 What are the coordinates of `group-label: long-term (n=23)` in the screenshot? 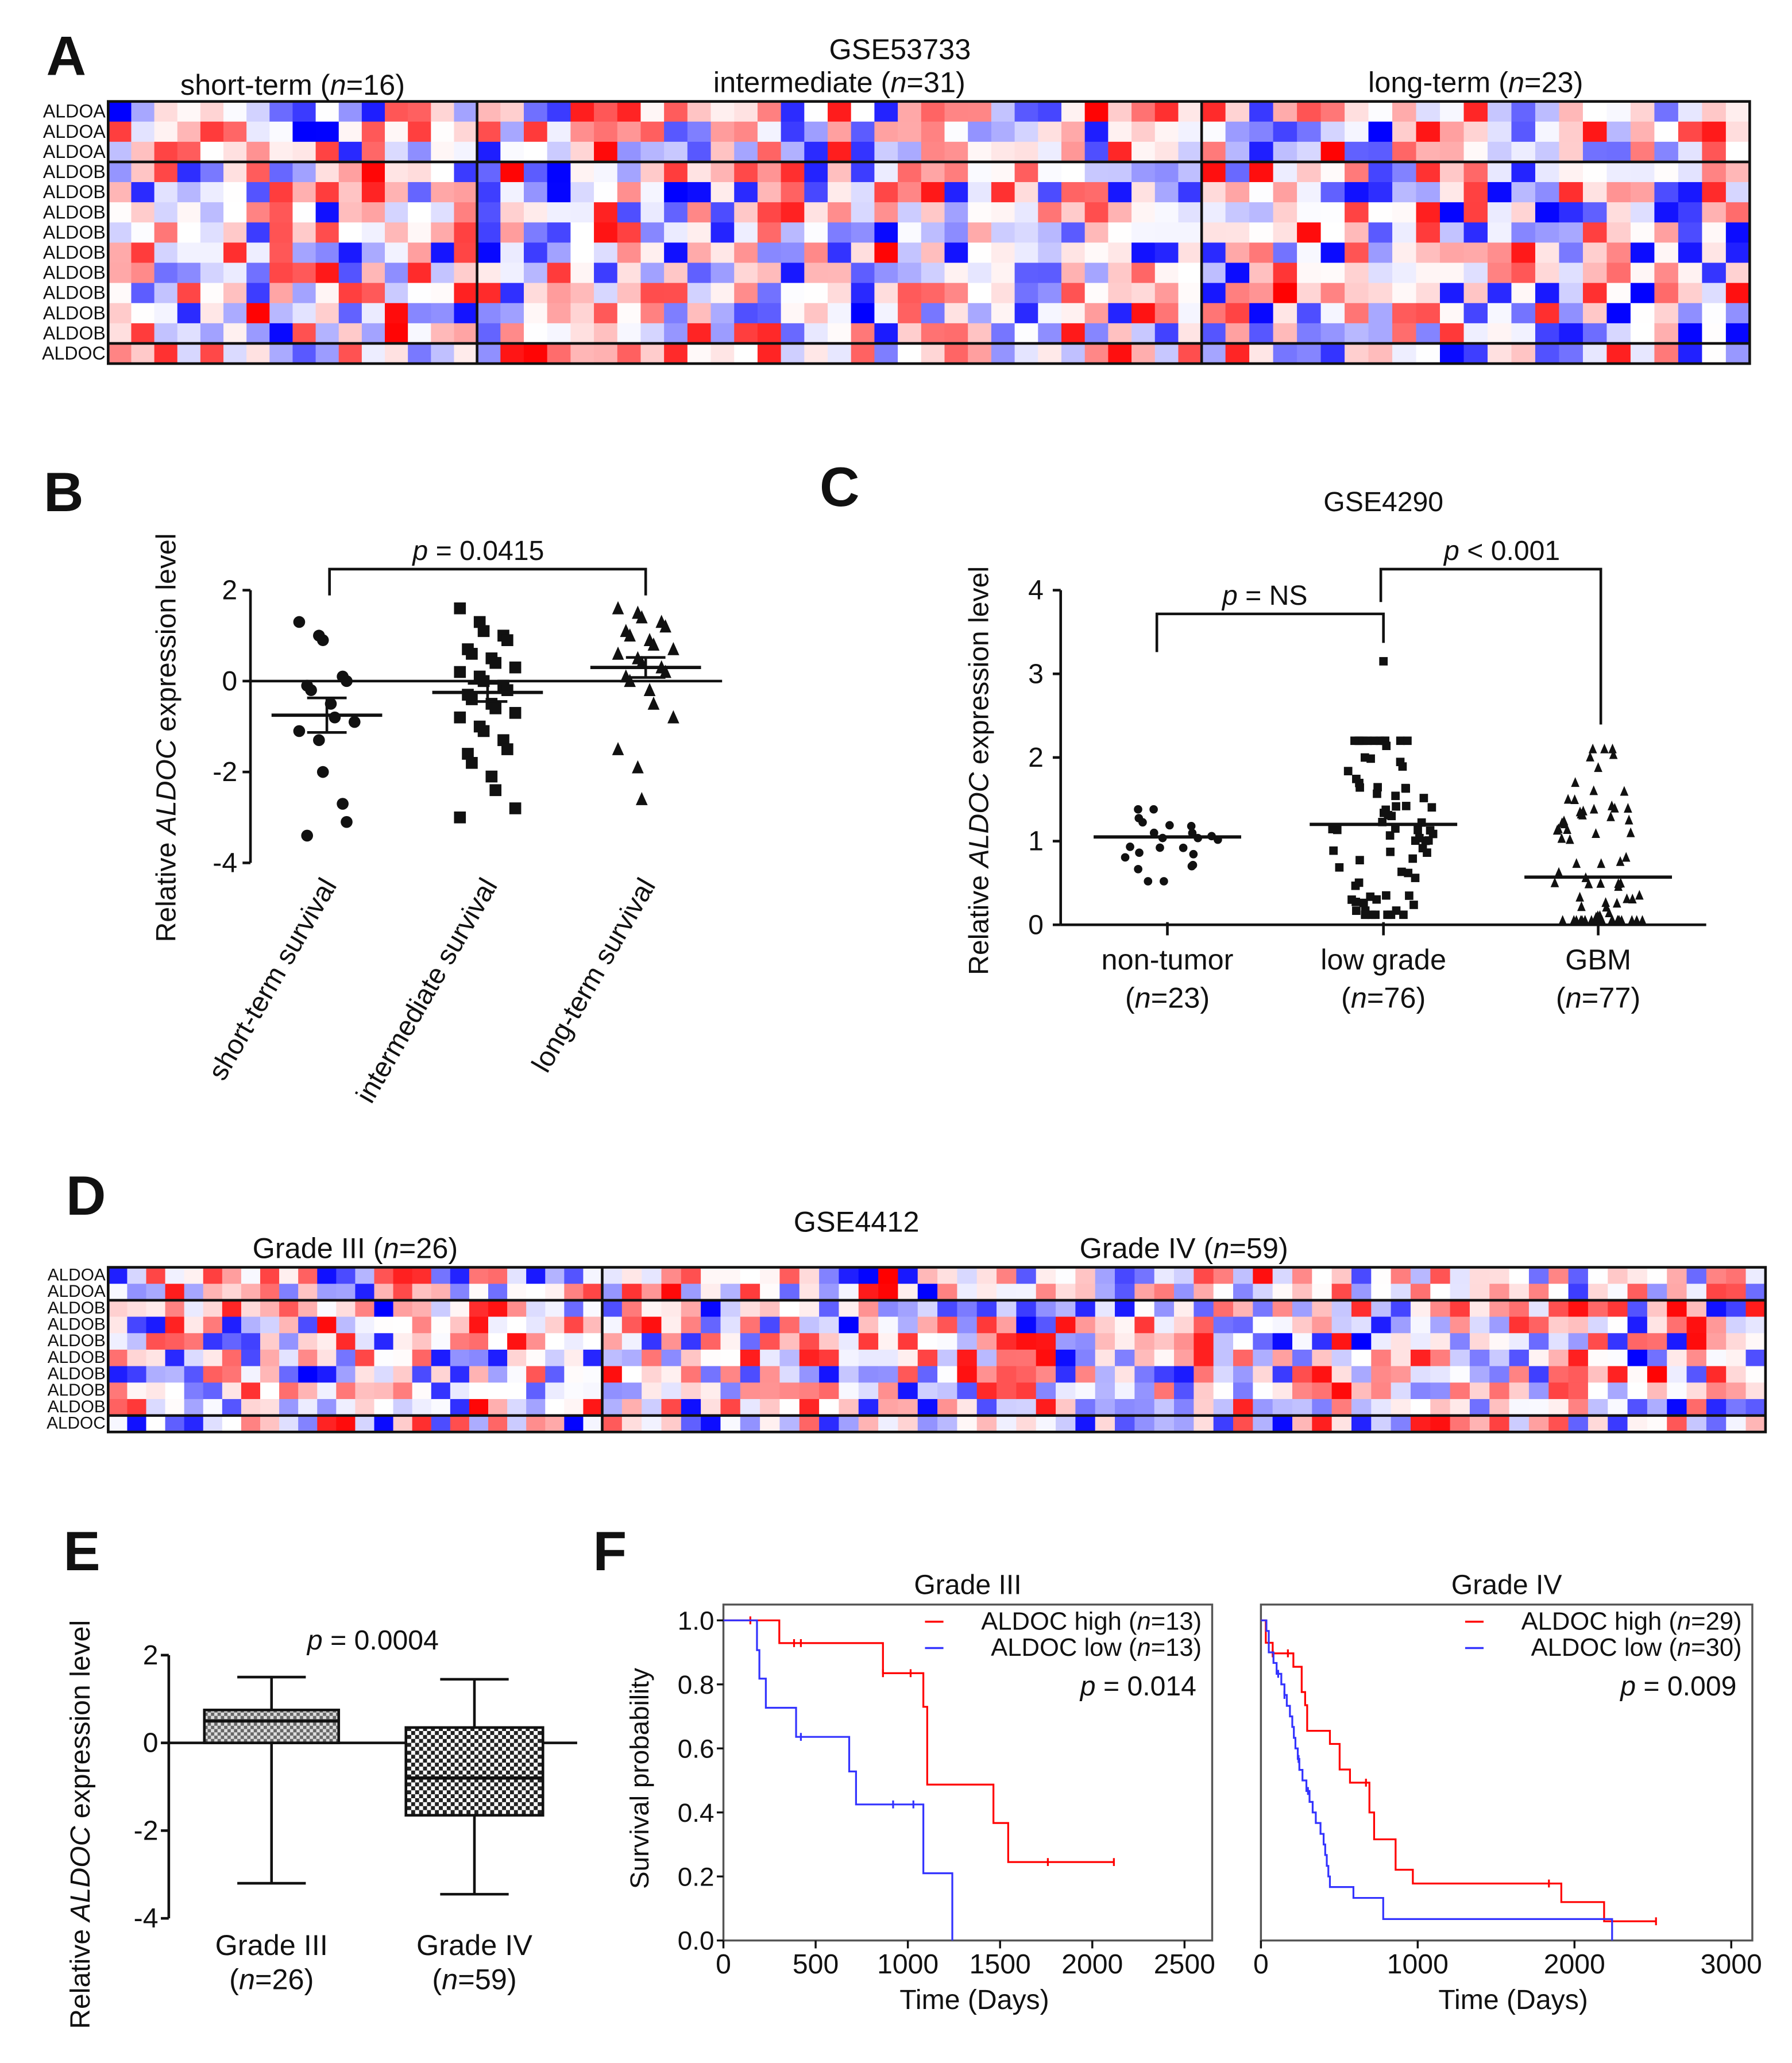 It's located at (1475, 82).